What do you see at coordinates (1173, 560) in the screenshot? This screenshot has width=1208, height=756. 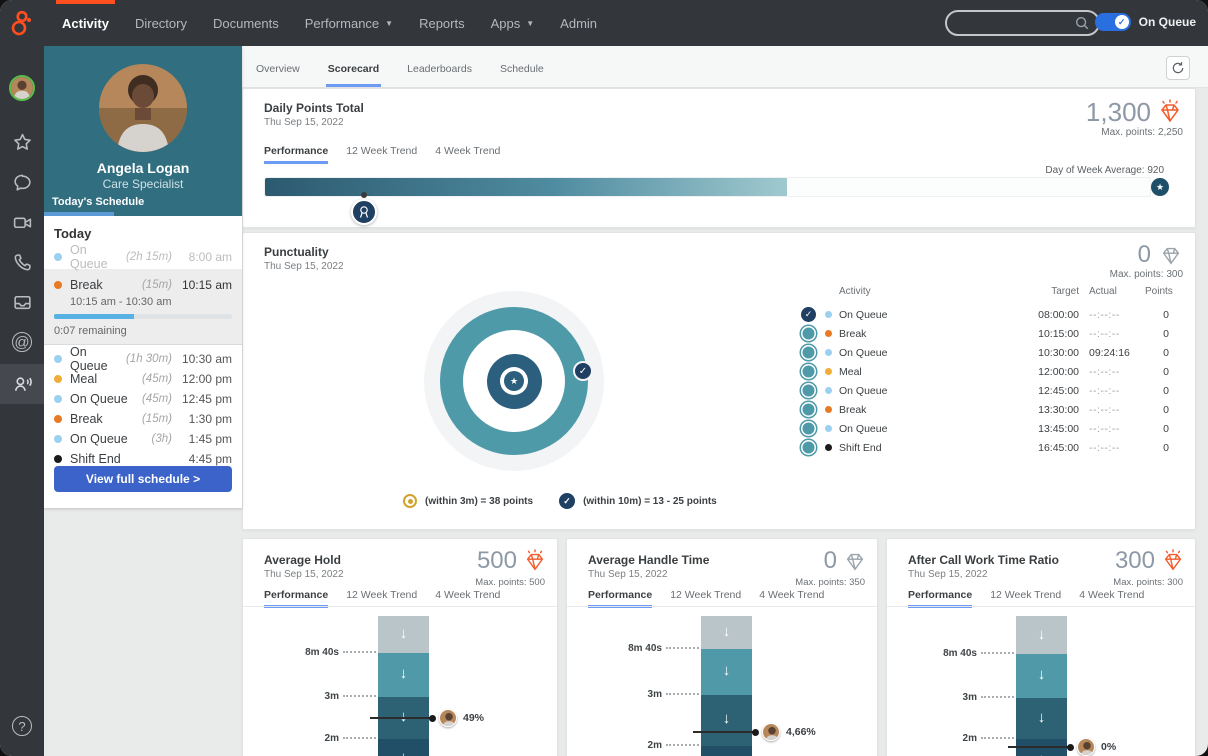 I see `points-diamond-icon` at bounding box center [1173, 560].